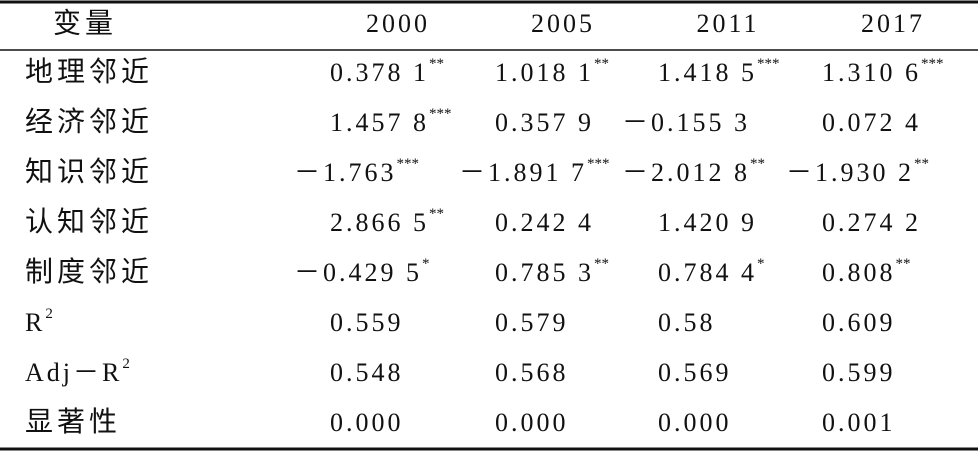 Image resolution: width=978 pixels, height=451 pixels. I want to click on value-cell-text: －1.763, so click(345, 172).